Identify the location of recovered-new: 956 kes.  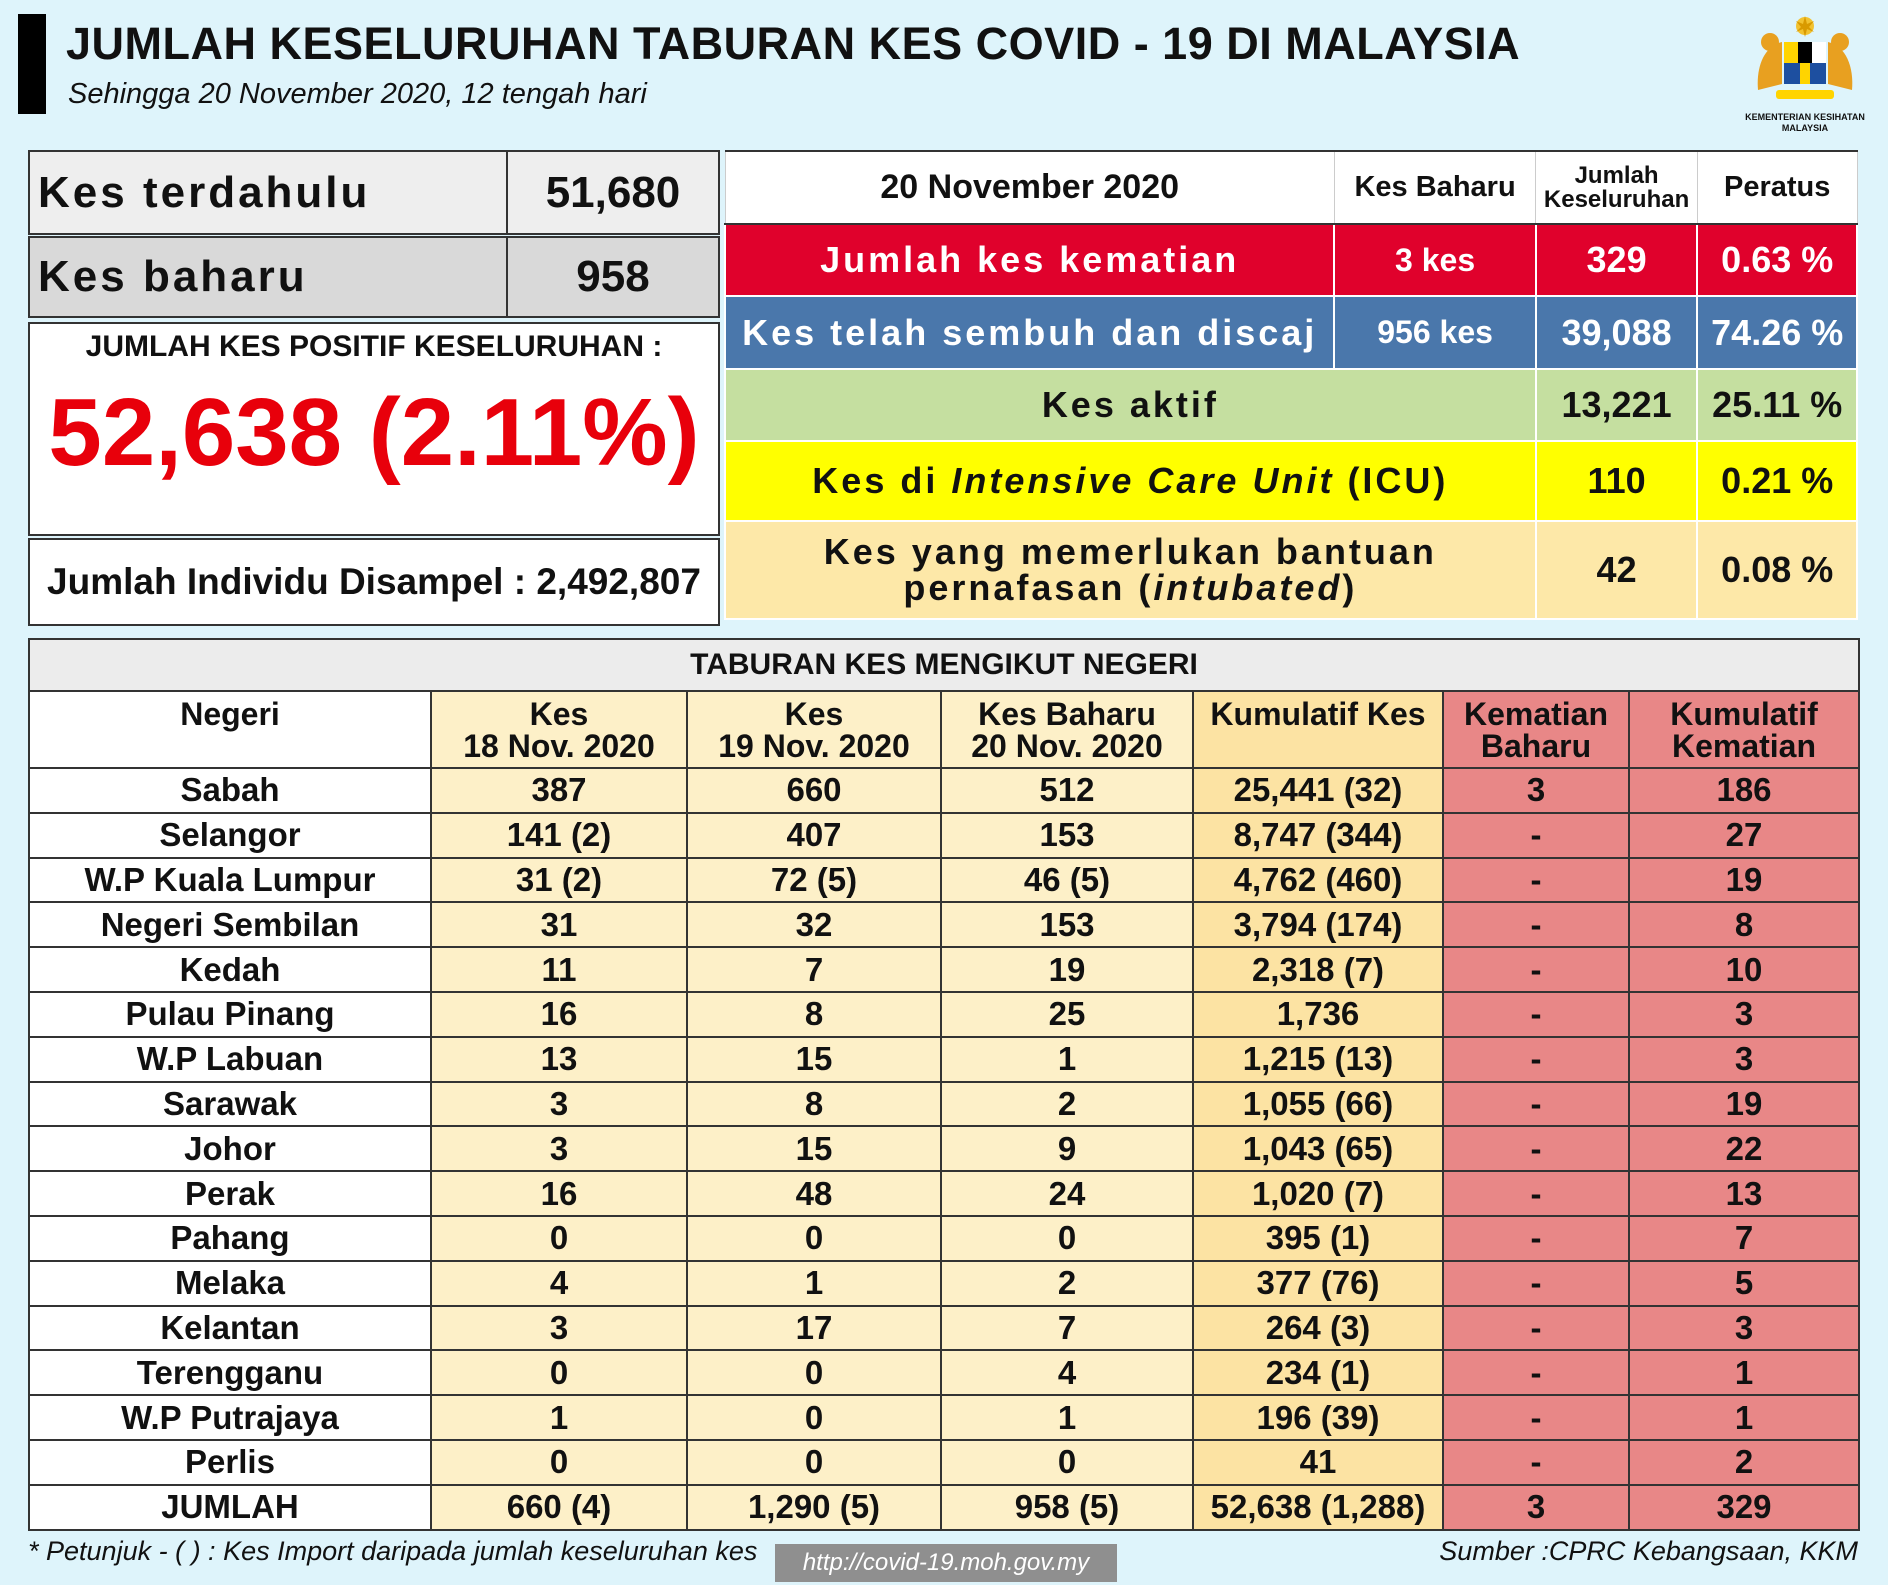
(1435, 332).